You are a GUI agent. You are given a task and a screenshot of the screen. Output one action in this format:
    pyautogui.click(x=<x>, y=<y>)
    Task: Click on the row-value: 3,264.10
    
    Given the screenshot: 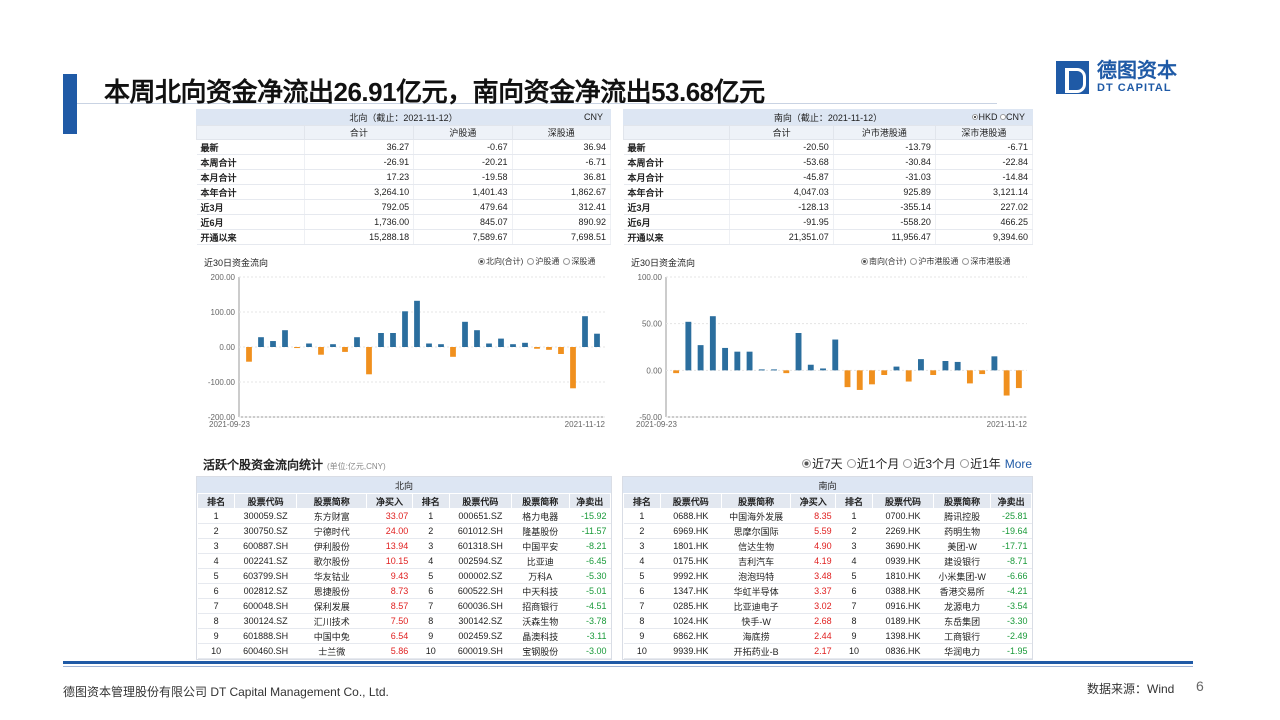 What is the action you would take?
    pyautogui.click(x=359, y=192)
    